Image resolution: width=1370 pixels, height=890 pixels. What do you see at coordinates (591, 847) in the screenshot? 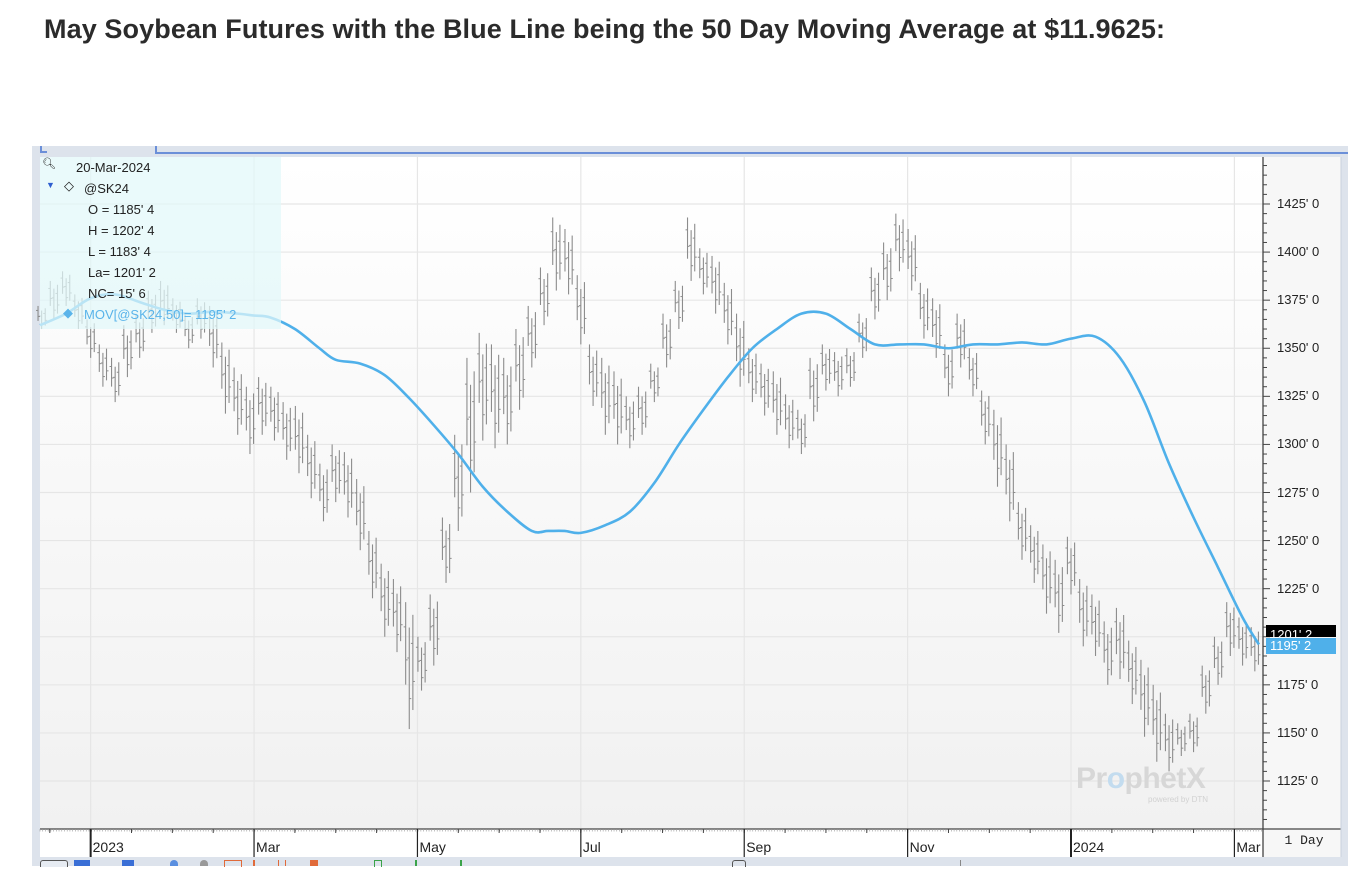
I see `time-axis-label: Jul` at bounding box center [591, 847].